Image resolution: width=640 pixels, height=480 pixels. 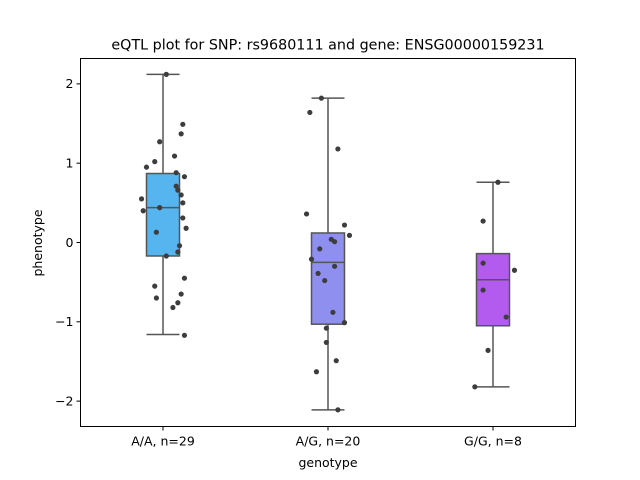 I want to click on y-tick-label: −1, so click(x=64, y=321).